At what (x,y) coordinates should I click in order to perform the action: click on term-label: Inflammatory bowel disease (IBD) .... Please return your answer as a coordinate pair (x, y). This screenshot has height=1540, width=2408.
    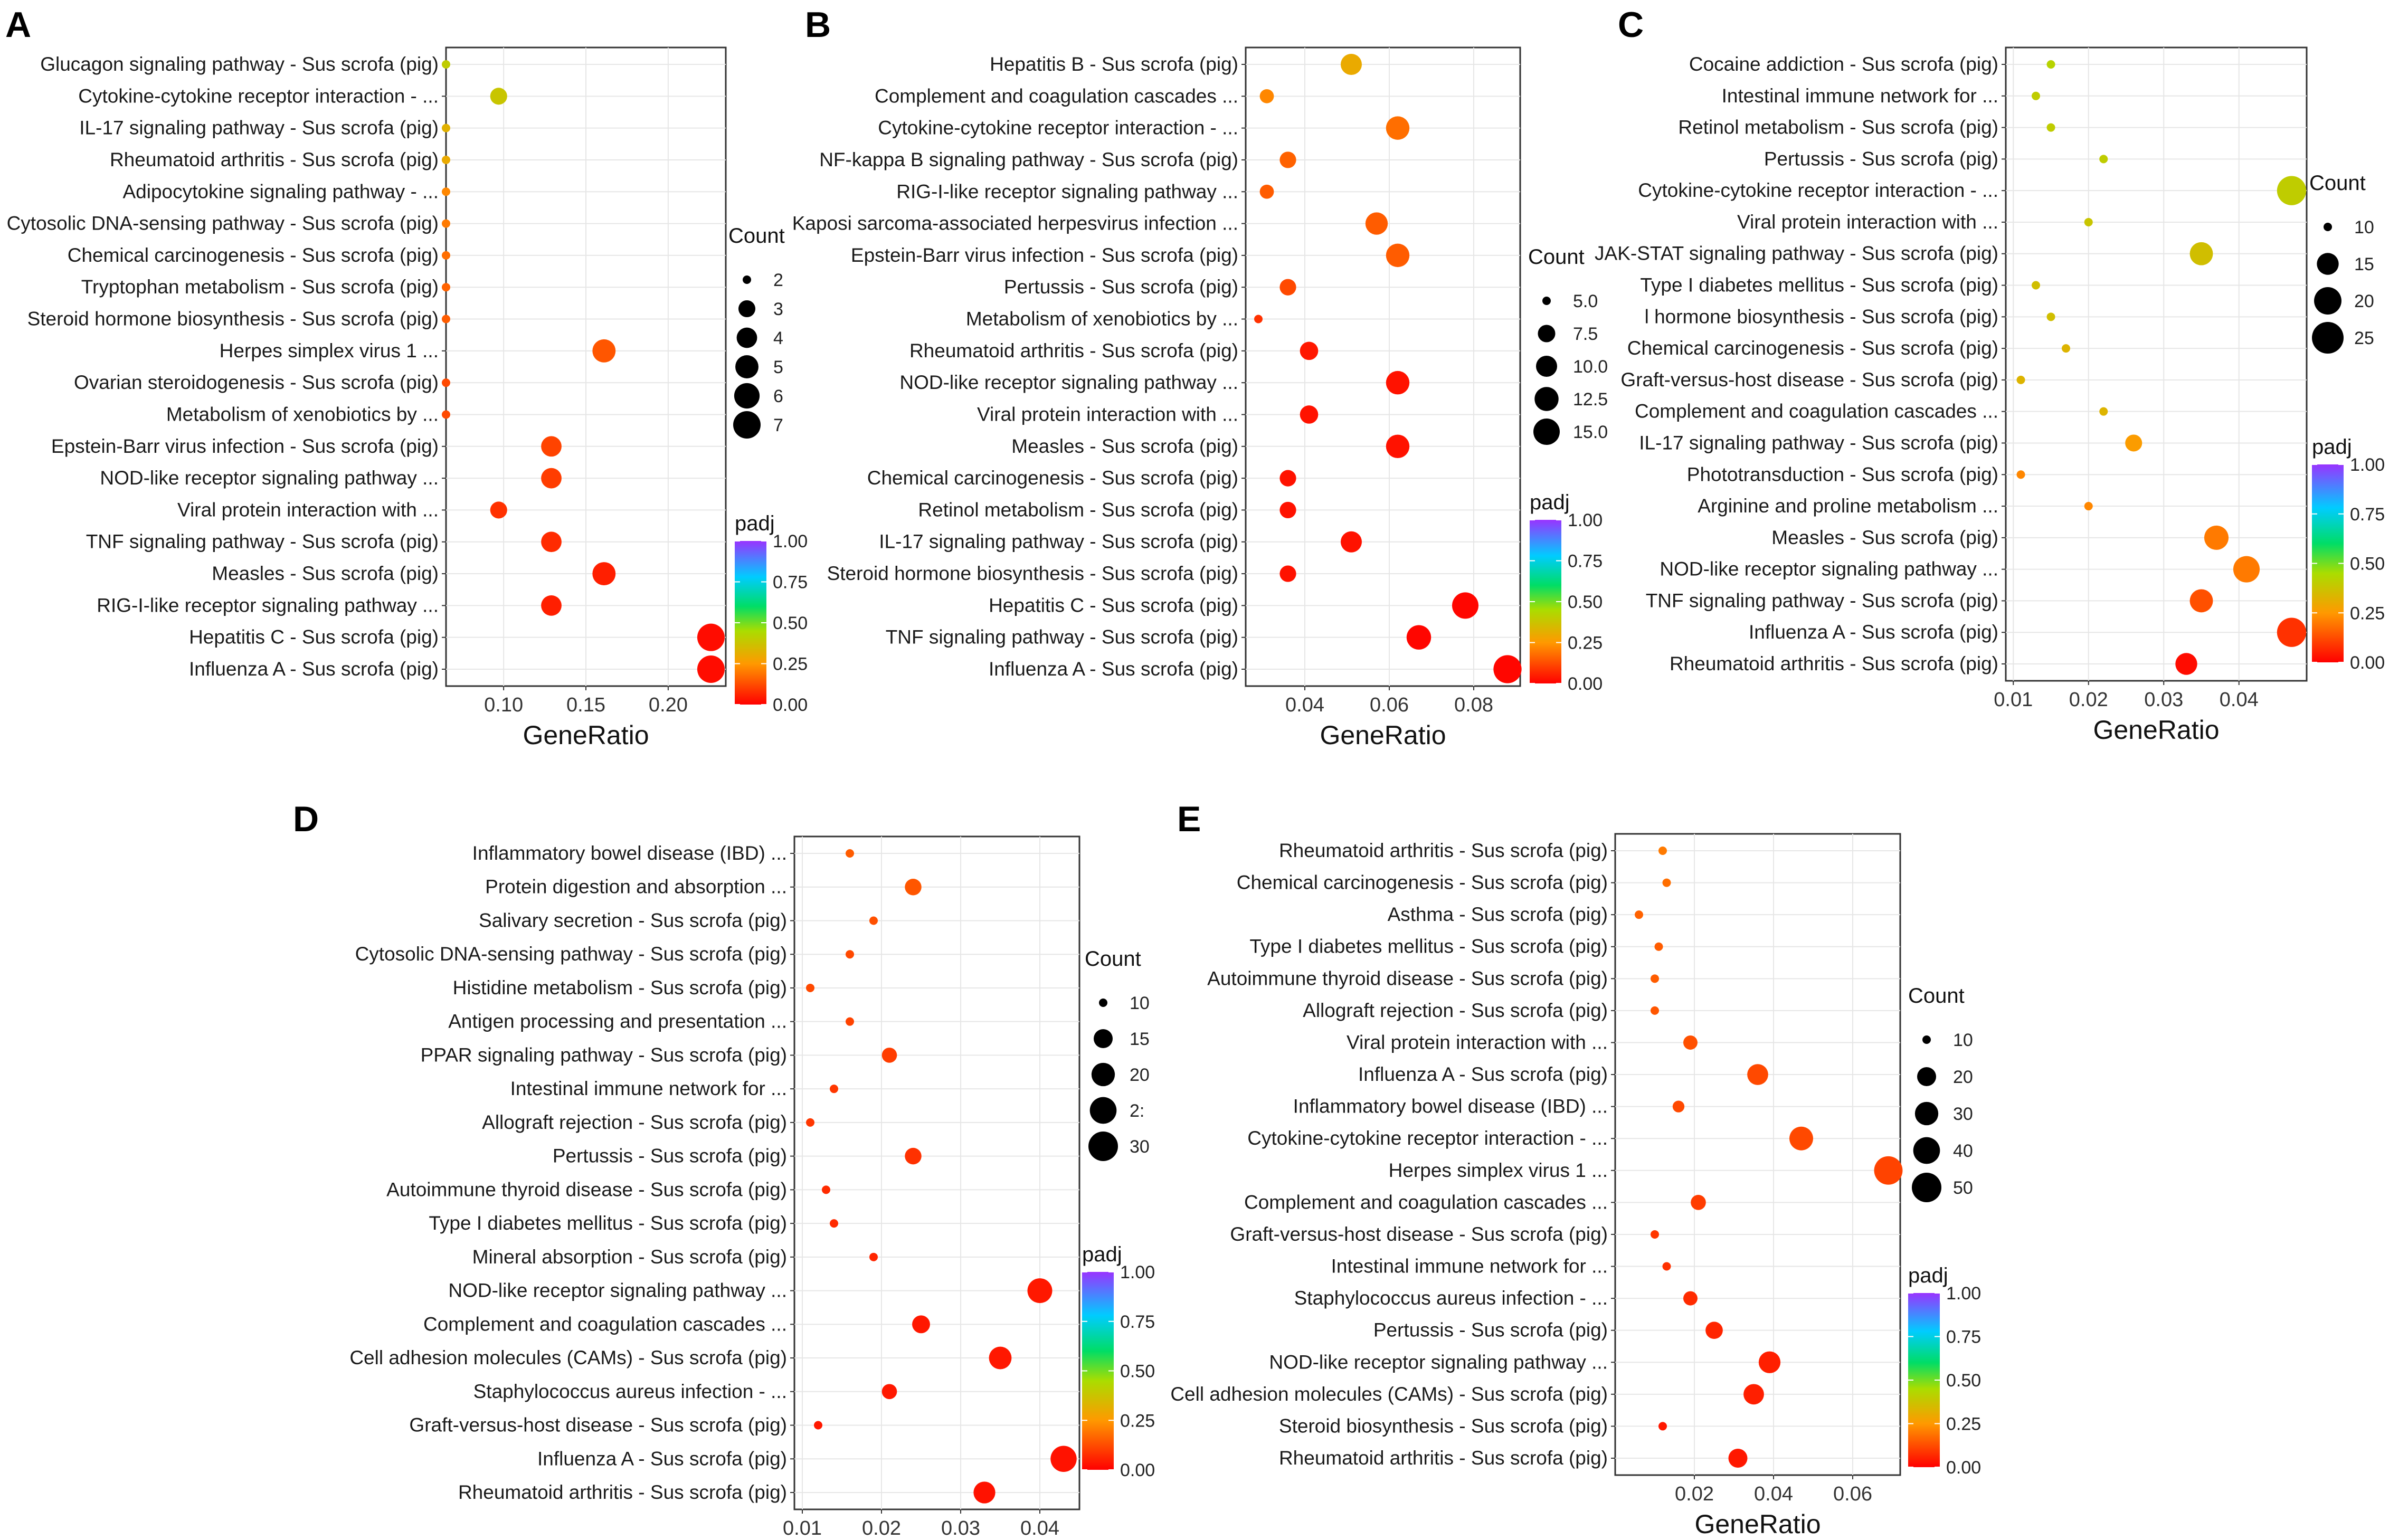
    Looking at the image, I should click on (1451, 1106).